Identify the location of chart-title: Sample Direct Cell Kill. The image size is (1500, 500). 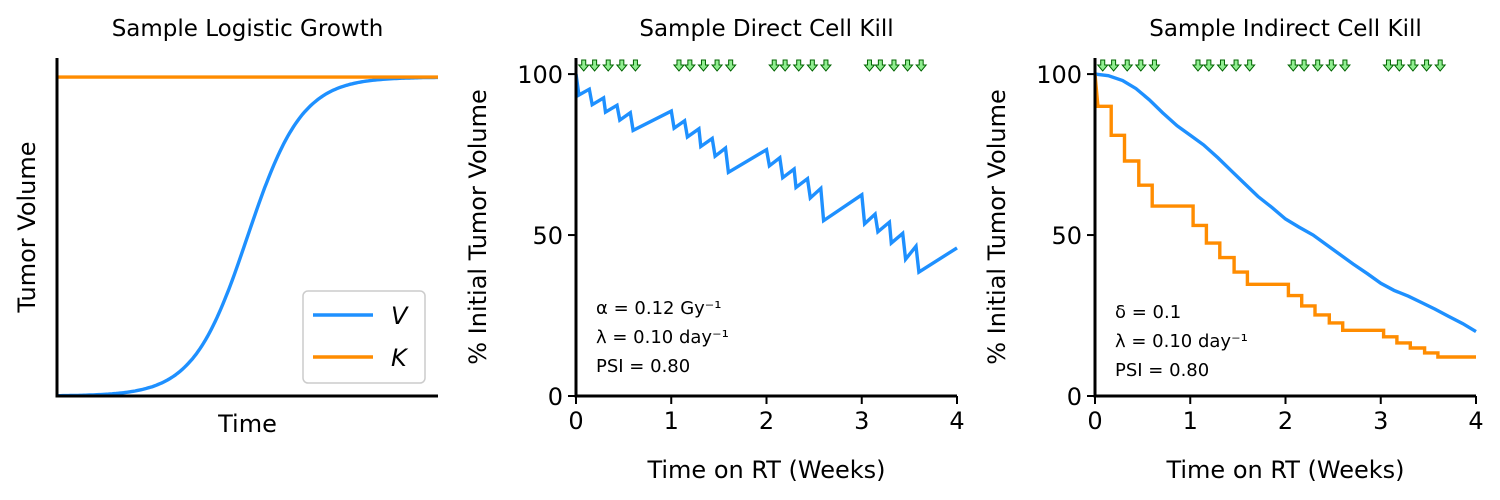
(766, 29).